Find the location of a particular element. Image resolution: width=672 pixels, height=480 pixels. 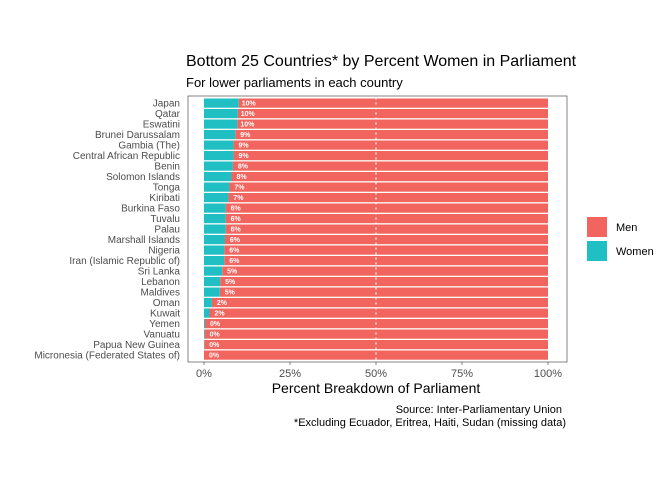

x-tick-label: 50% is located at coordinates (376, 374).